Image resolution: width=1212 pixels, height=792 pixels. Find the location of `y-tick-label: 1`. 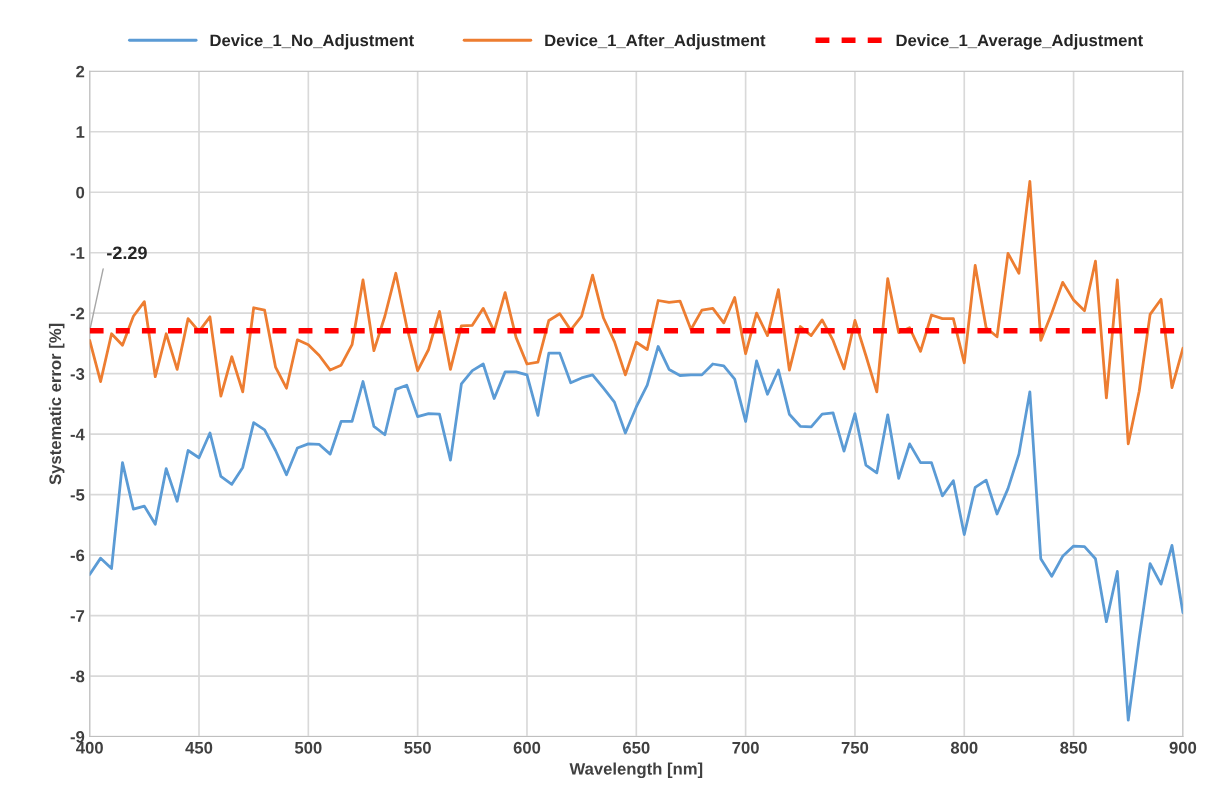

y-tick-label: 1 is located at coordinates (80, 132).